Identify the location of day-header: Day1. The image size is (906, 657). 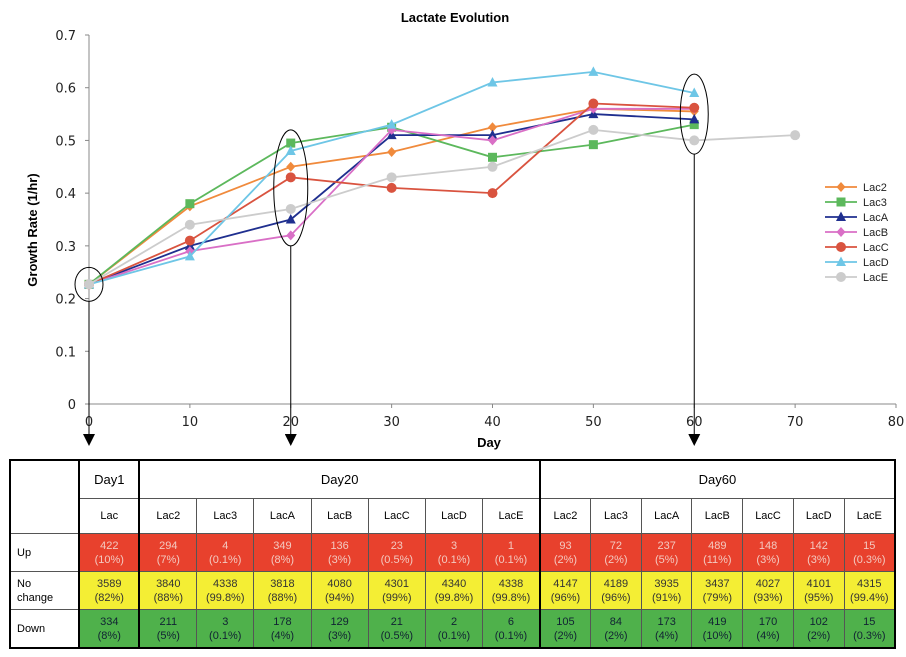
(109, 479).